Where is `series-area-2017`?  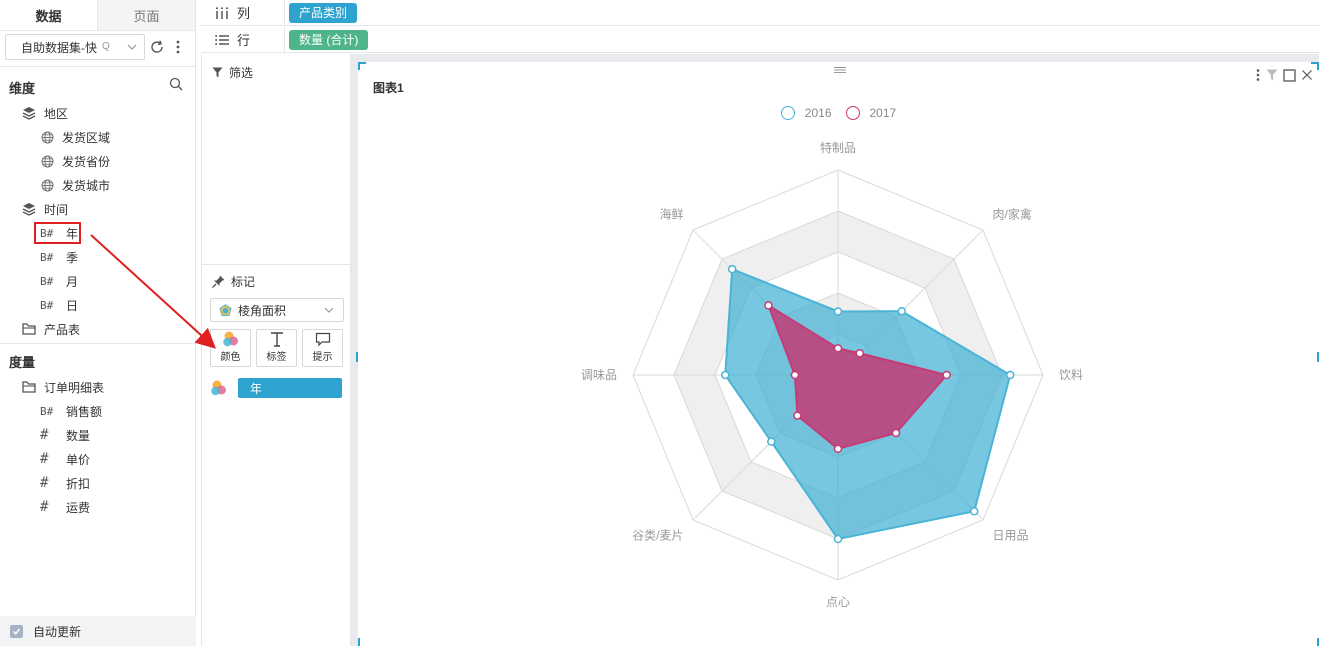
series-area-2017 is located at coordinates (857, 376).